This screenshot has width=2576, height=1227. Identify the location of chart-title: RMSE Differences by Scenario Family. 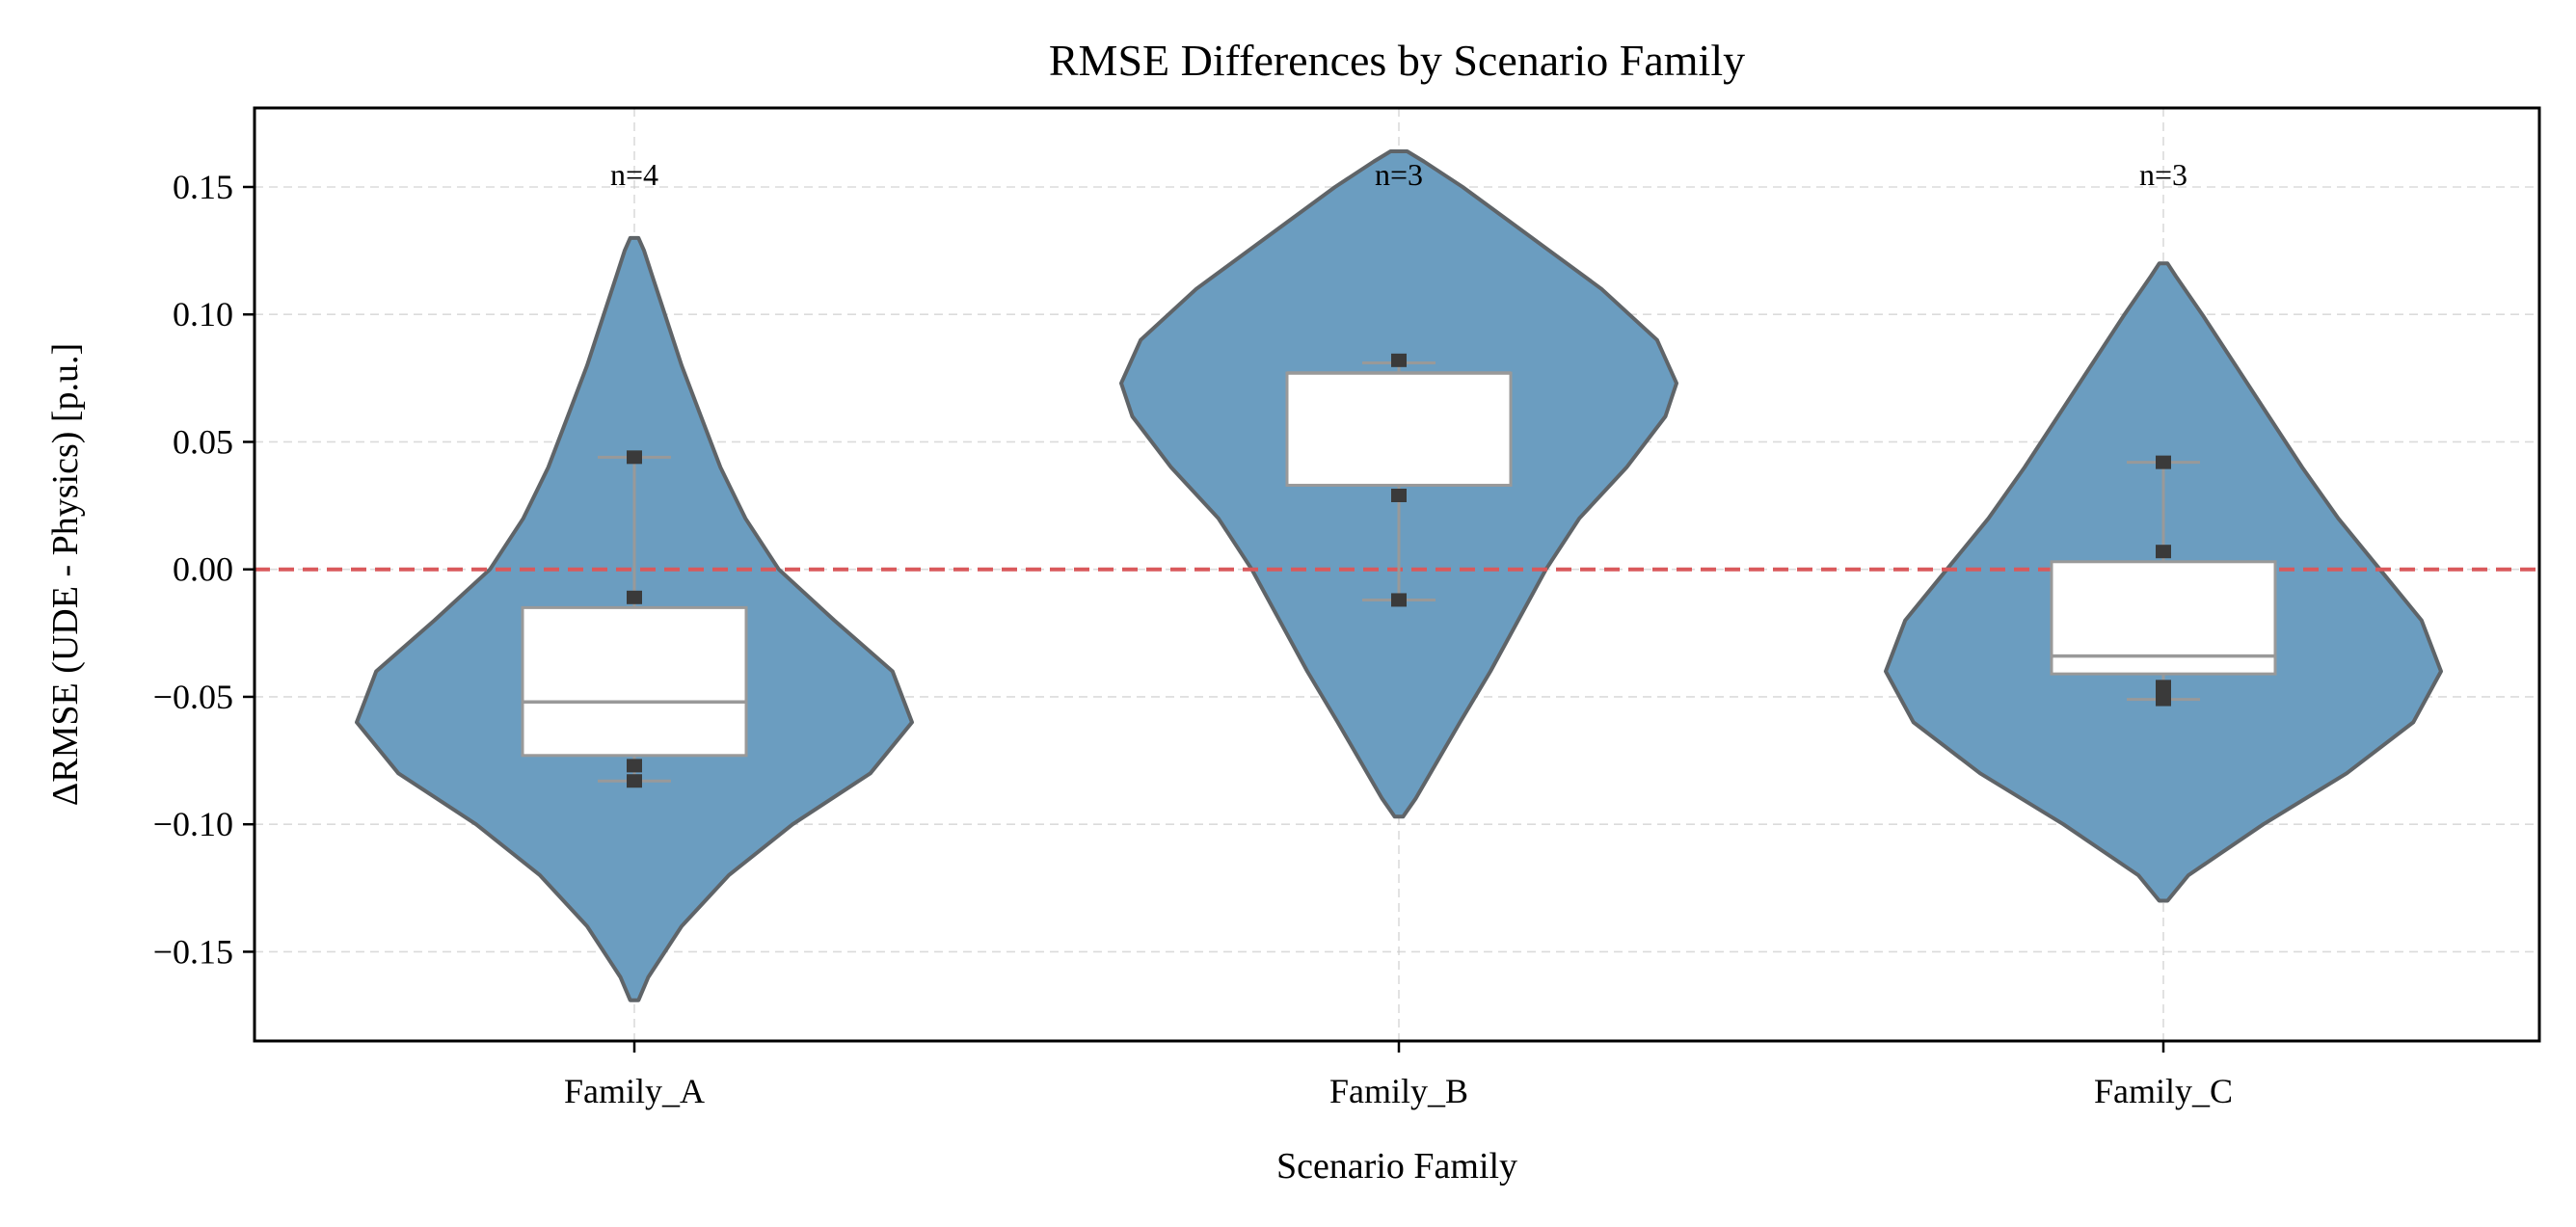
(1397, 61).